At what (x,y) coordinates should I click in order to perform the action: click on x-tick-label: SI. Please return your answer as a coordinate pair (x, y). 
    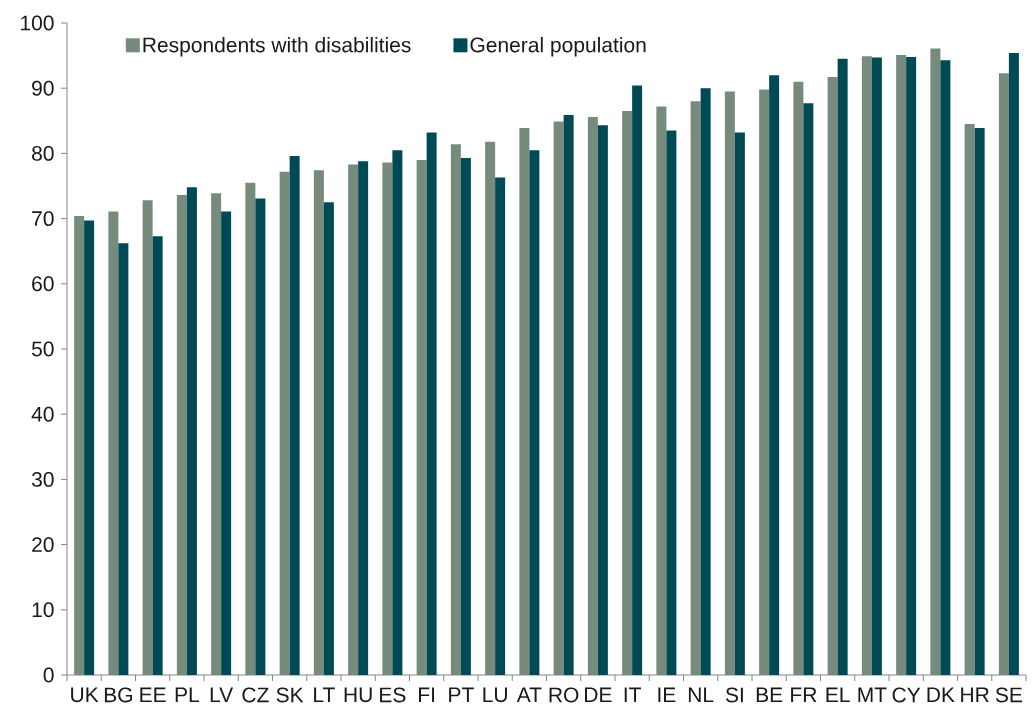
    Looking at the image, I should click on (734, 695).